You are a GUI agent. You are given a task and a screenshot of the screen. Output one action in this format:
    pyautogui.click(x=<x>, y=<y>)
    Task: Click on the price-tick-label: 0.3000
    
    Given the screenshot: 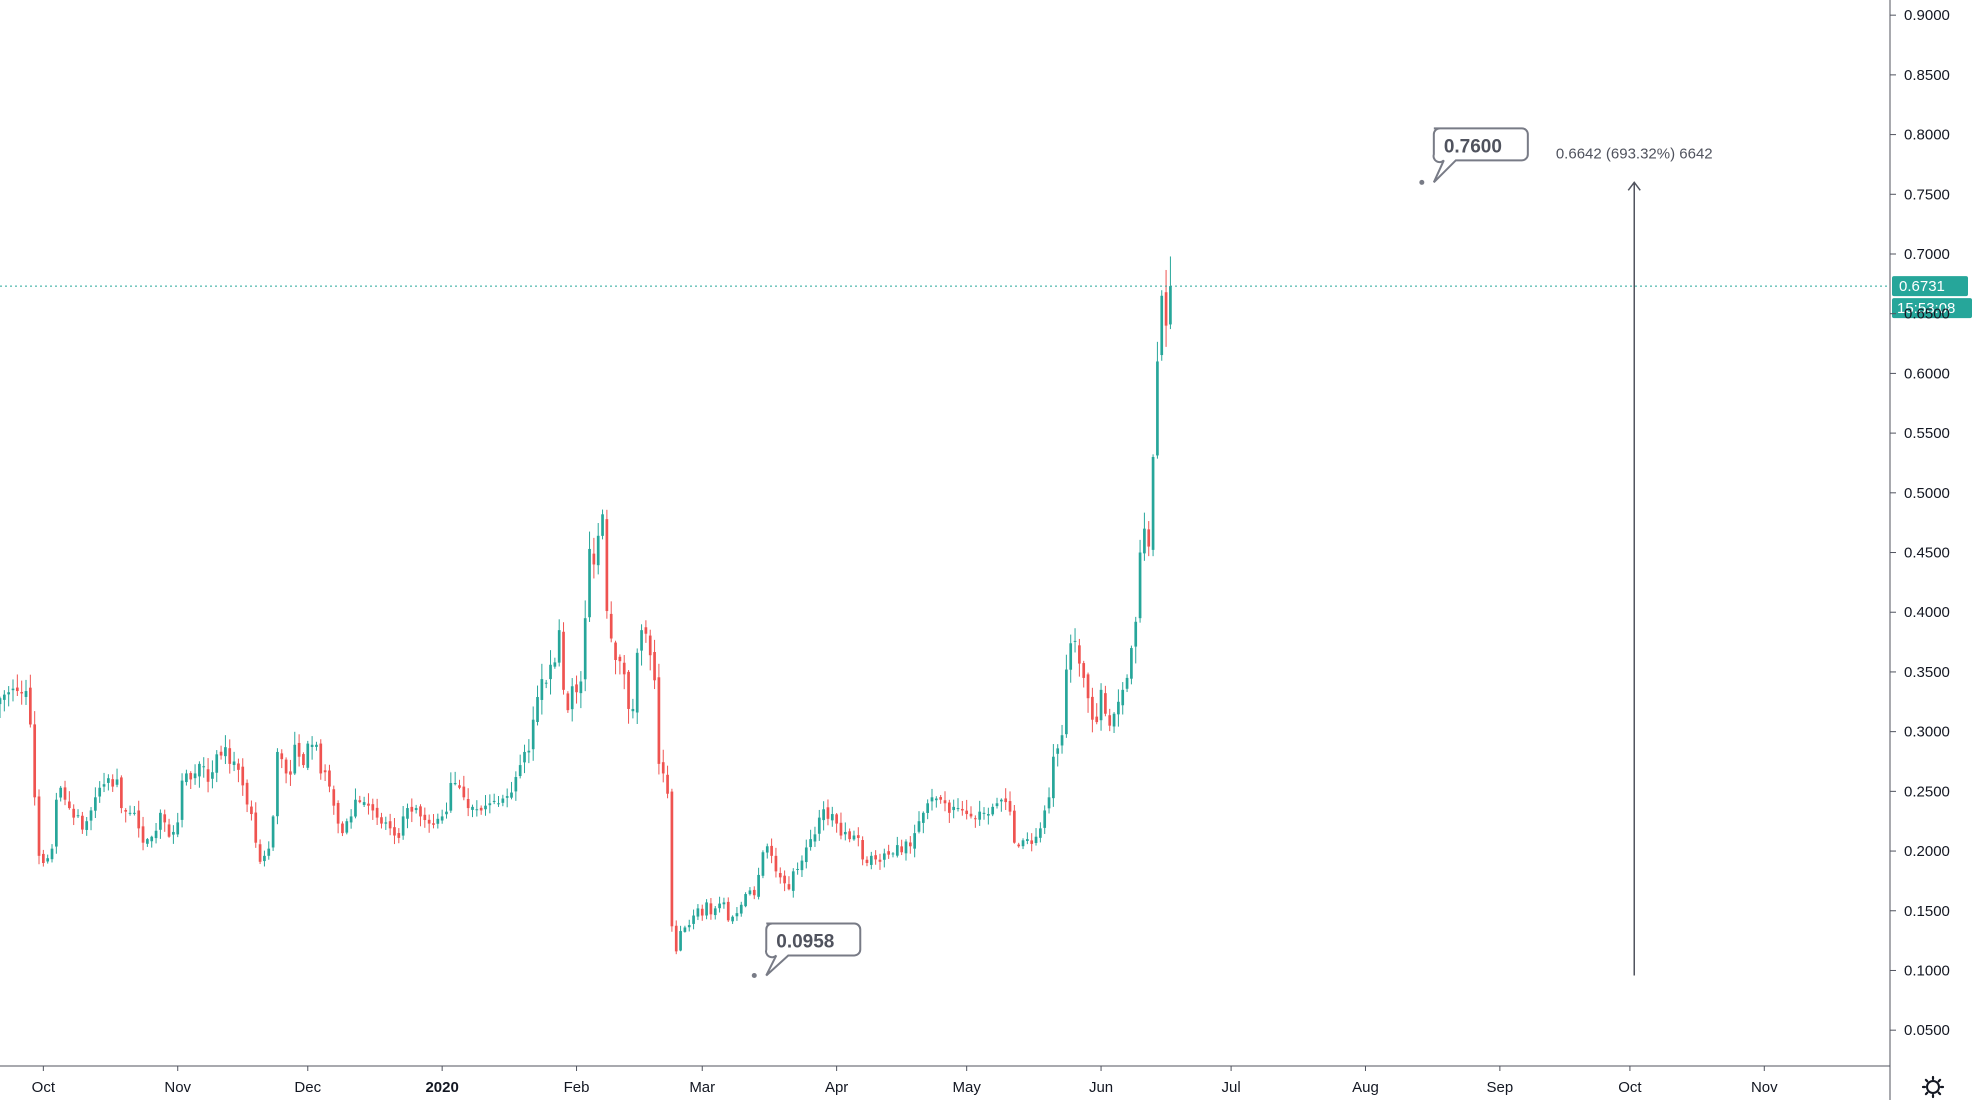 What is the action you would take?
    pyautogui.click(x=1927, y=732)
    